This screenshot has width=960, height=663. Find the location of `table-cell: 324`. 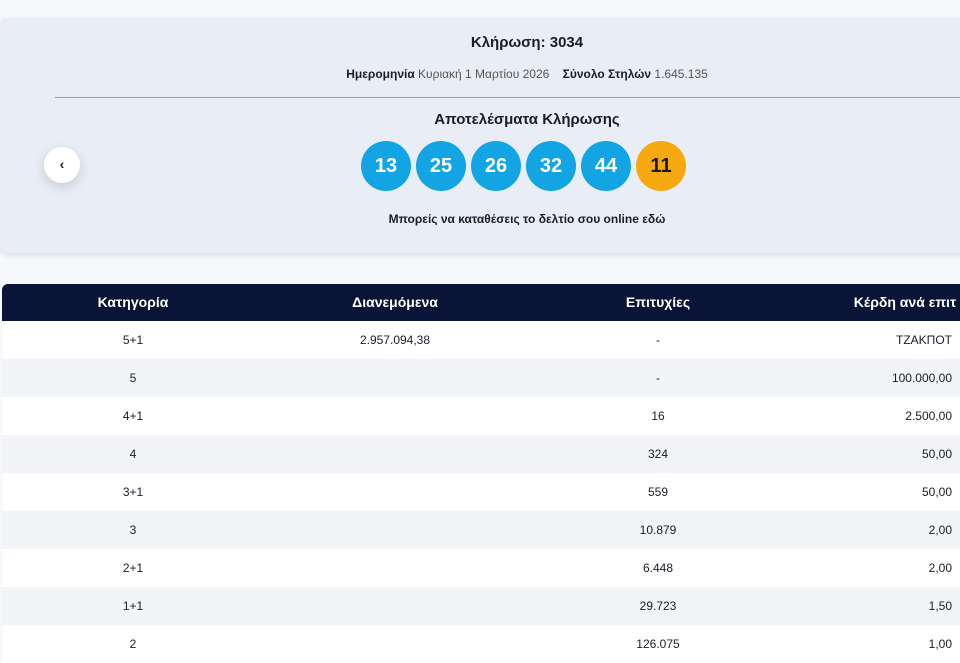

table-cell: 324 is located at coordinates (658, 454).